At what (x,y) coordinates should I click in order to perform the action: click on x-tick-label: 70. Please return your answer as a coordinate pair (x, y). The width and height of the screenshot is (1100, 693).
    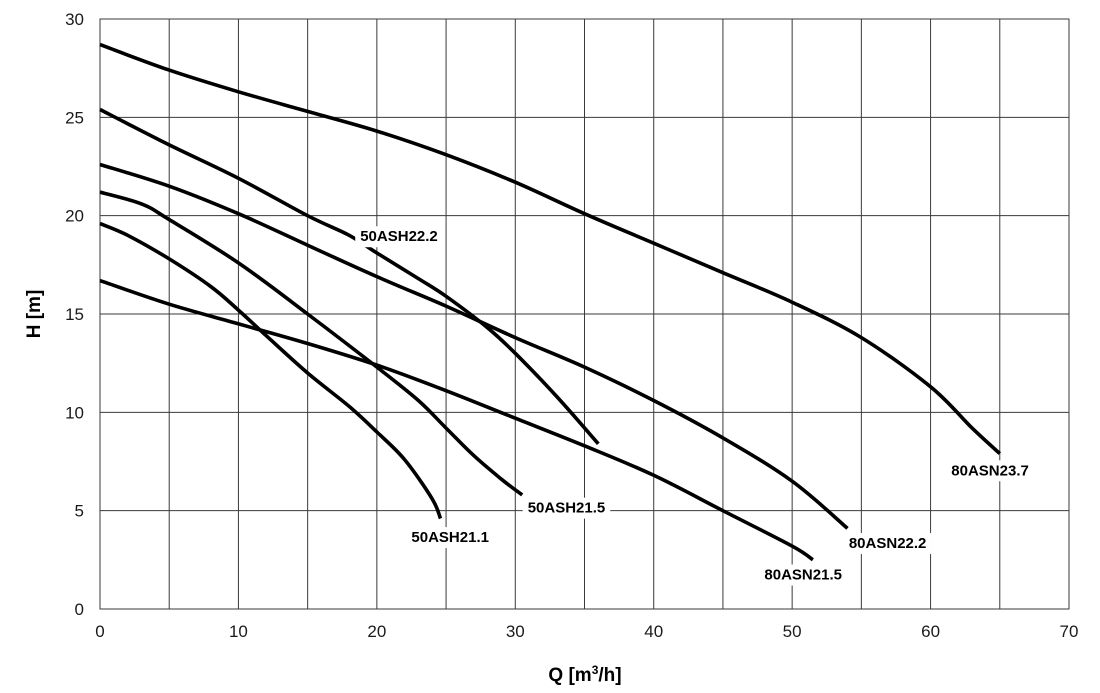
    Looking at the image, I should click on (1069, 631).